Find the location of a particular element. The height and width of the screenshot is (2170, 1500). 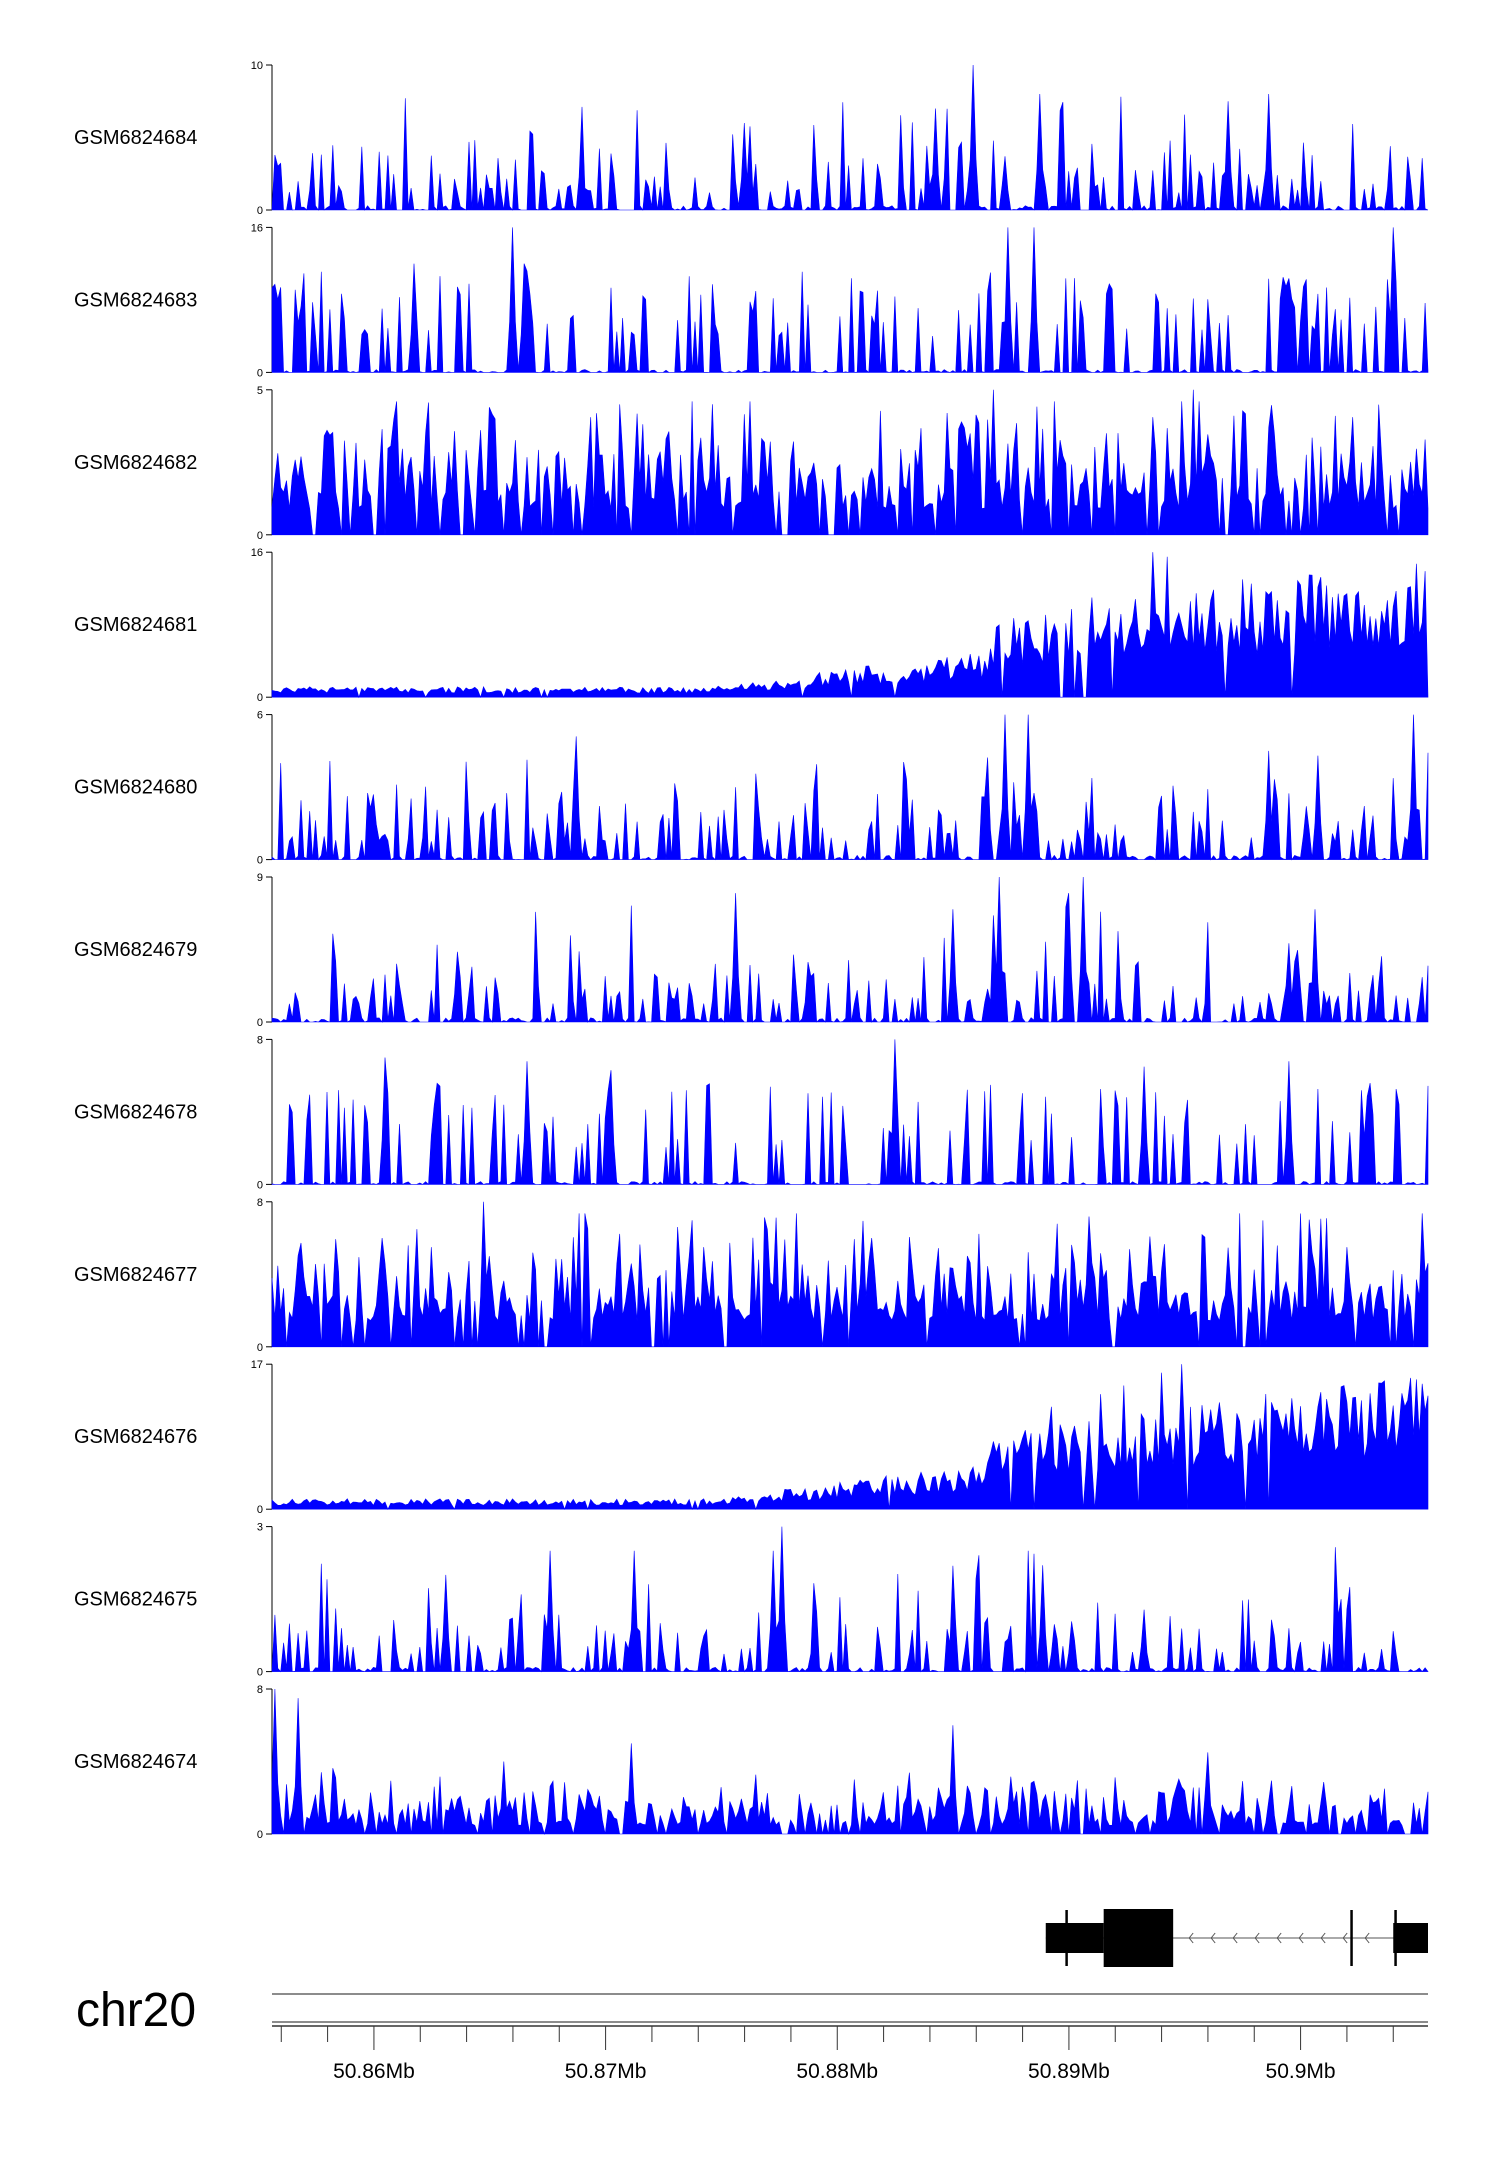

track-GSM6824680: GSM6824680 6 0 is located at coordinates (751, 788).